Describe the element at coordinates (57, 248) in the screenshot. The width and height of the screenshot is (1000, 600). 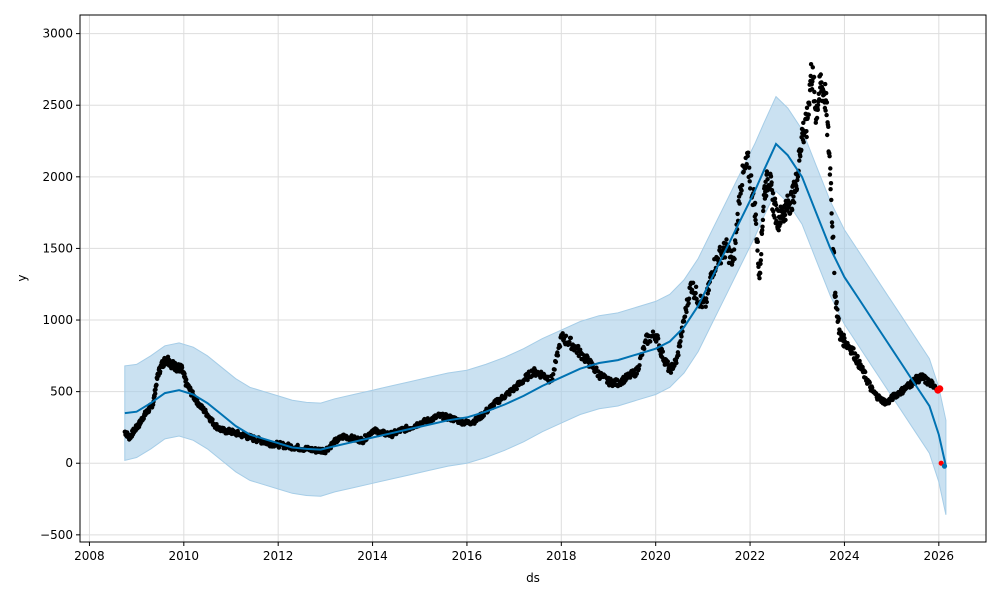
I see `y-tick-label: 1500` at that location.